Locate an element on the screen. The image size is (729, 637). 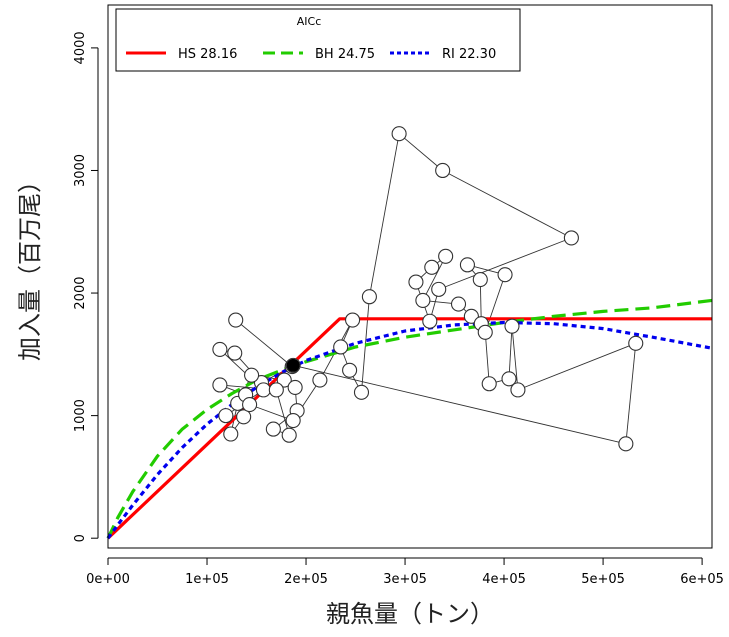
x-tick-label: 2e+05 is located at coordinates (306, 579).